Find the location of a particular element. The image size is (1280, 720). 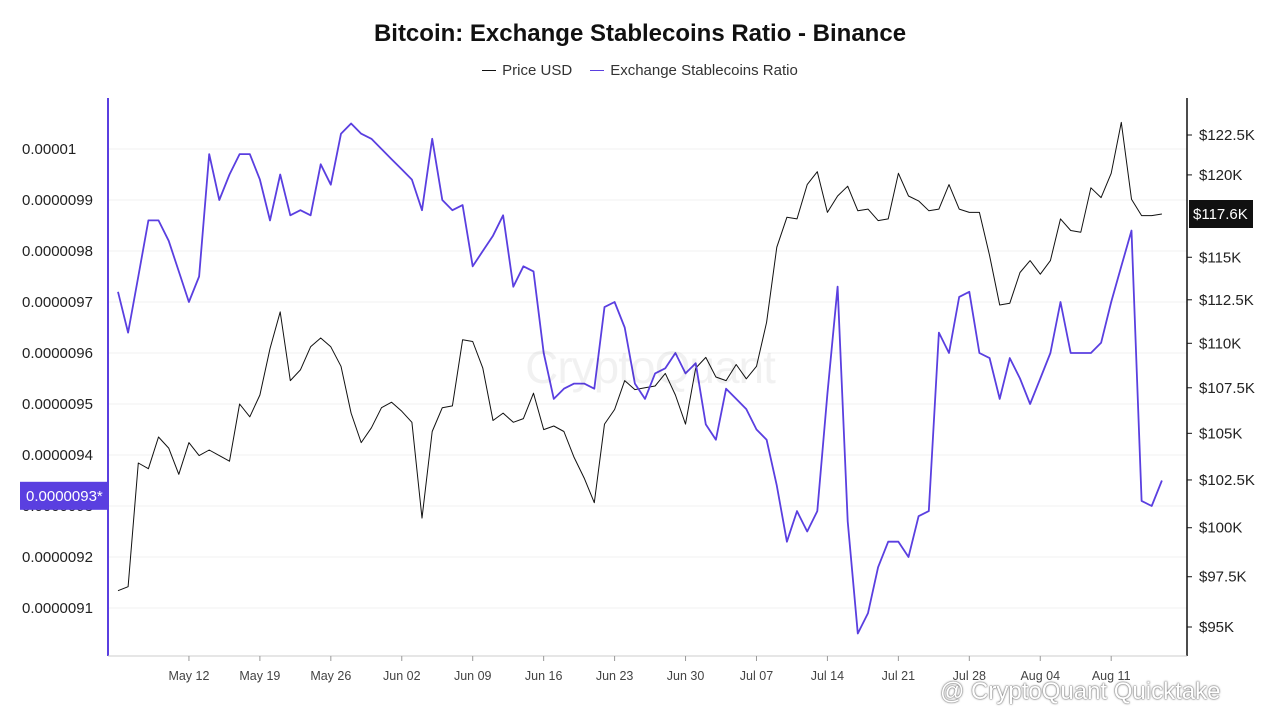

y-right-tick-label: $120K is located at coordinates (1220, 175).